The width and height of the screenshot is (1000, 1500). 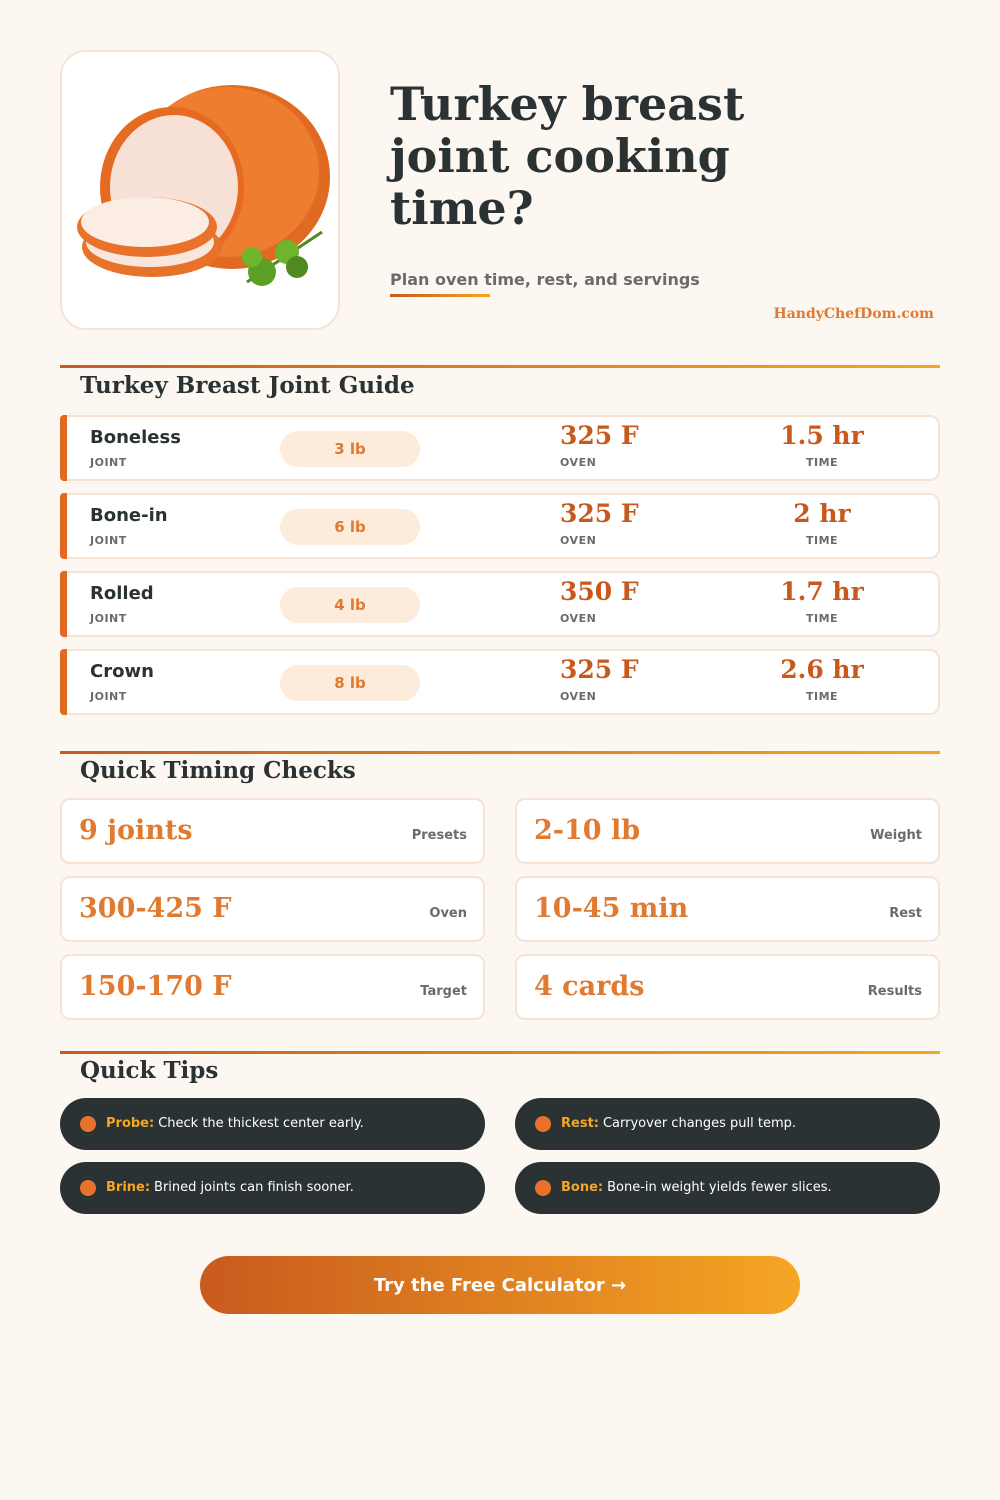 What do you see at coordinates (582, 1187) in the screenshot?
I see `tip-key: Bone:` at bounding box center [582, 1187].